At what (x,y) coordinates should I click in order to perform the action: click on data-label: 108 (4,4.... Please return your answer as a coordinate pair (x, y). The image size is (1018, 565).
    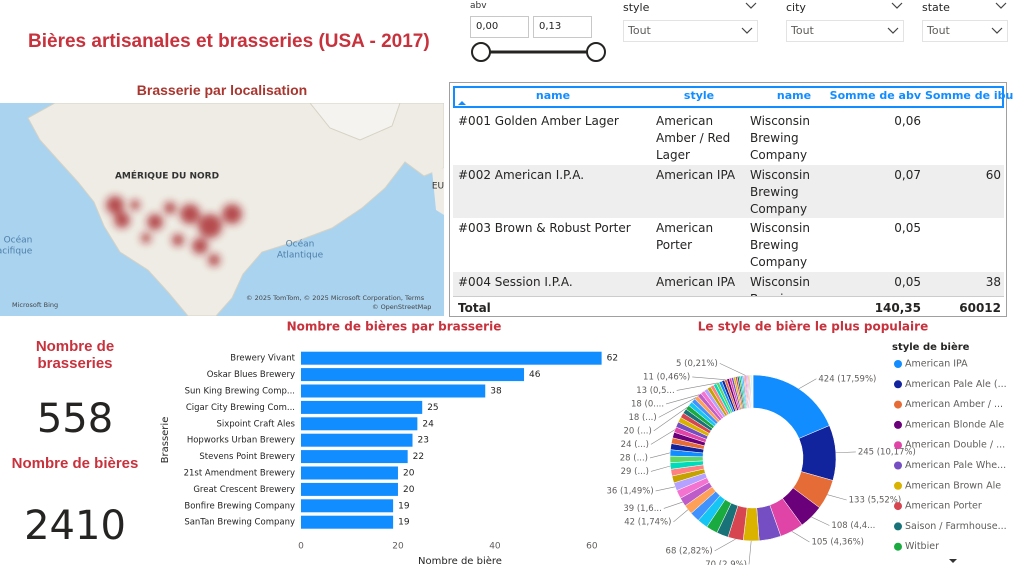
    Looking at the image, I should click on (853, 526).